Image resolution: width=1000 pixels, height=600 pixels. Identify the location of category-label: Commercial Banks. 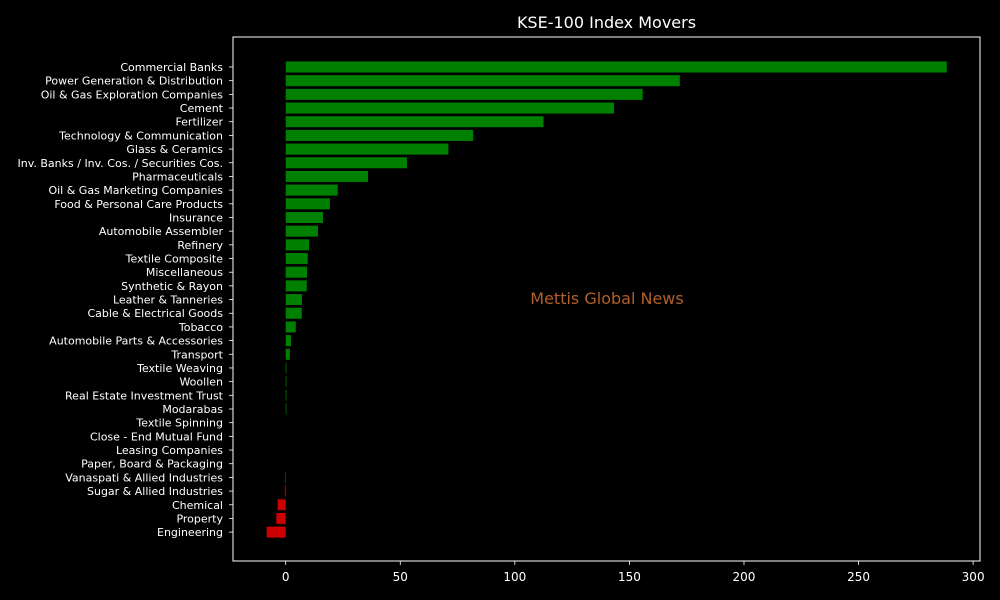
(171, 67).